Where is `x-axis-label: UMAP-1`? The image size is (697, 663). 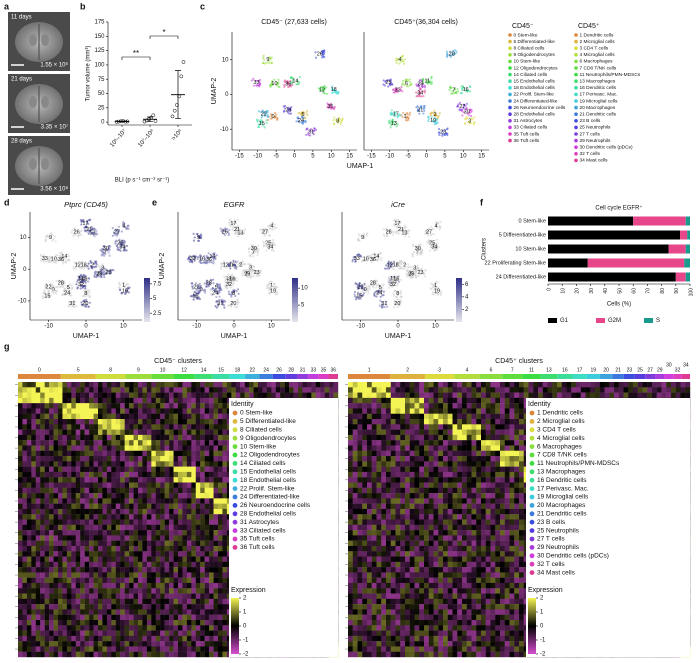
x-axis-label: UMAP-1 is located at coordinates (360, 166).